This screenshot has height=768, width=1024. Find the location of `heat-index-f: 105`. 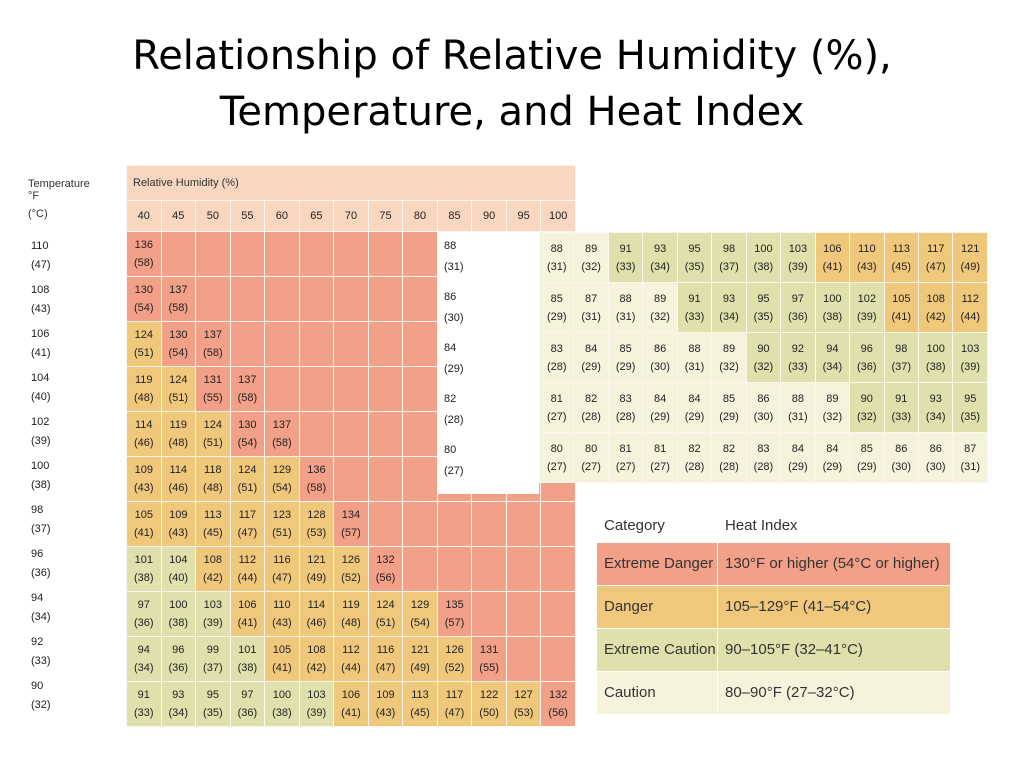

heat-index-f: 105 is located at coordinates (282, 650).